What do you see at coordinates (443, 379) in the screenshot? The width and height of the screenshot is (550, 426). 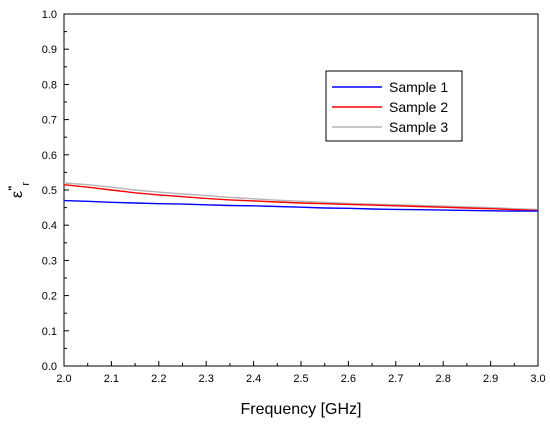 I see `x-tick-label: 2.8` at bounding box center [443, 379].